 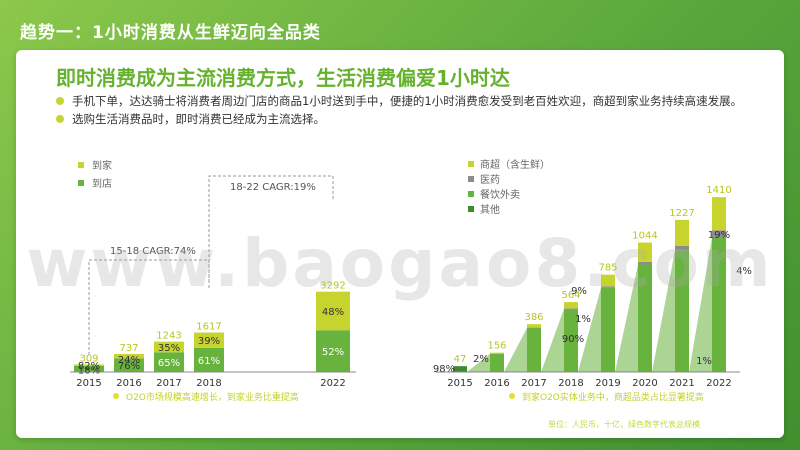 I want to click on total-label: 1243, so click(x=168, y=336).